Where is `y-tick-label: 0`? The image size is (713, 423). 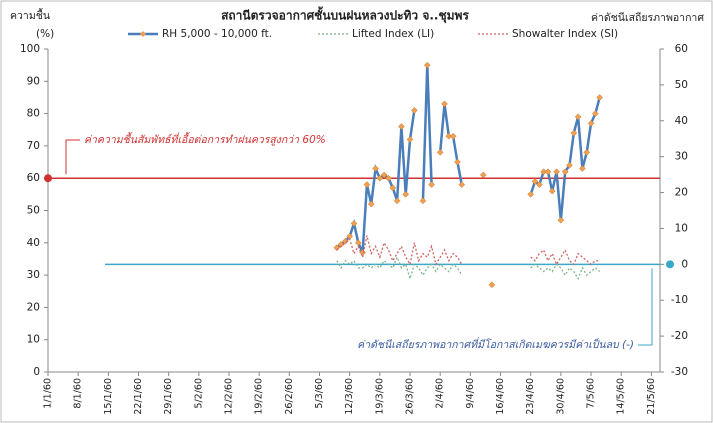
y-tick-label: 0 is located at coordinates (36, 372).